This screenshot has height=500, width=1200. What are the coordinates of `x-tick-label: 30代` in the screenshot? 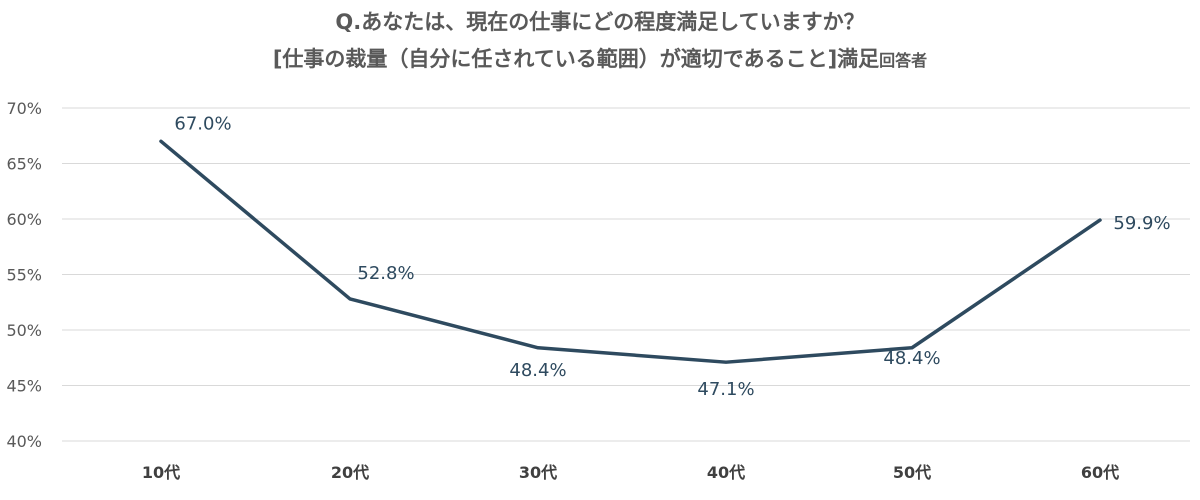 It's located at (538, 472).